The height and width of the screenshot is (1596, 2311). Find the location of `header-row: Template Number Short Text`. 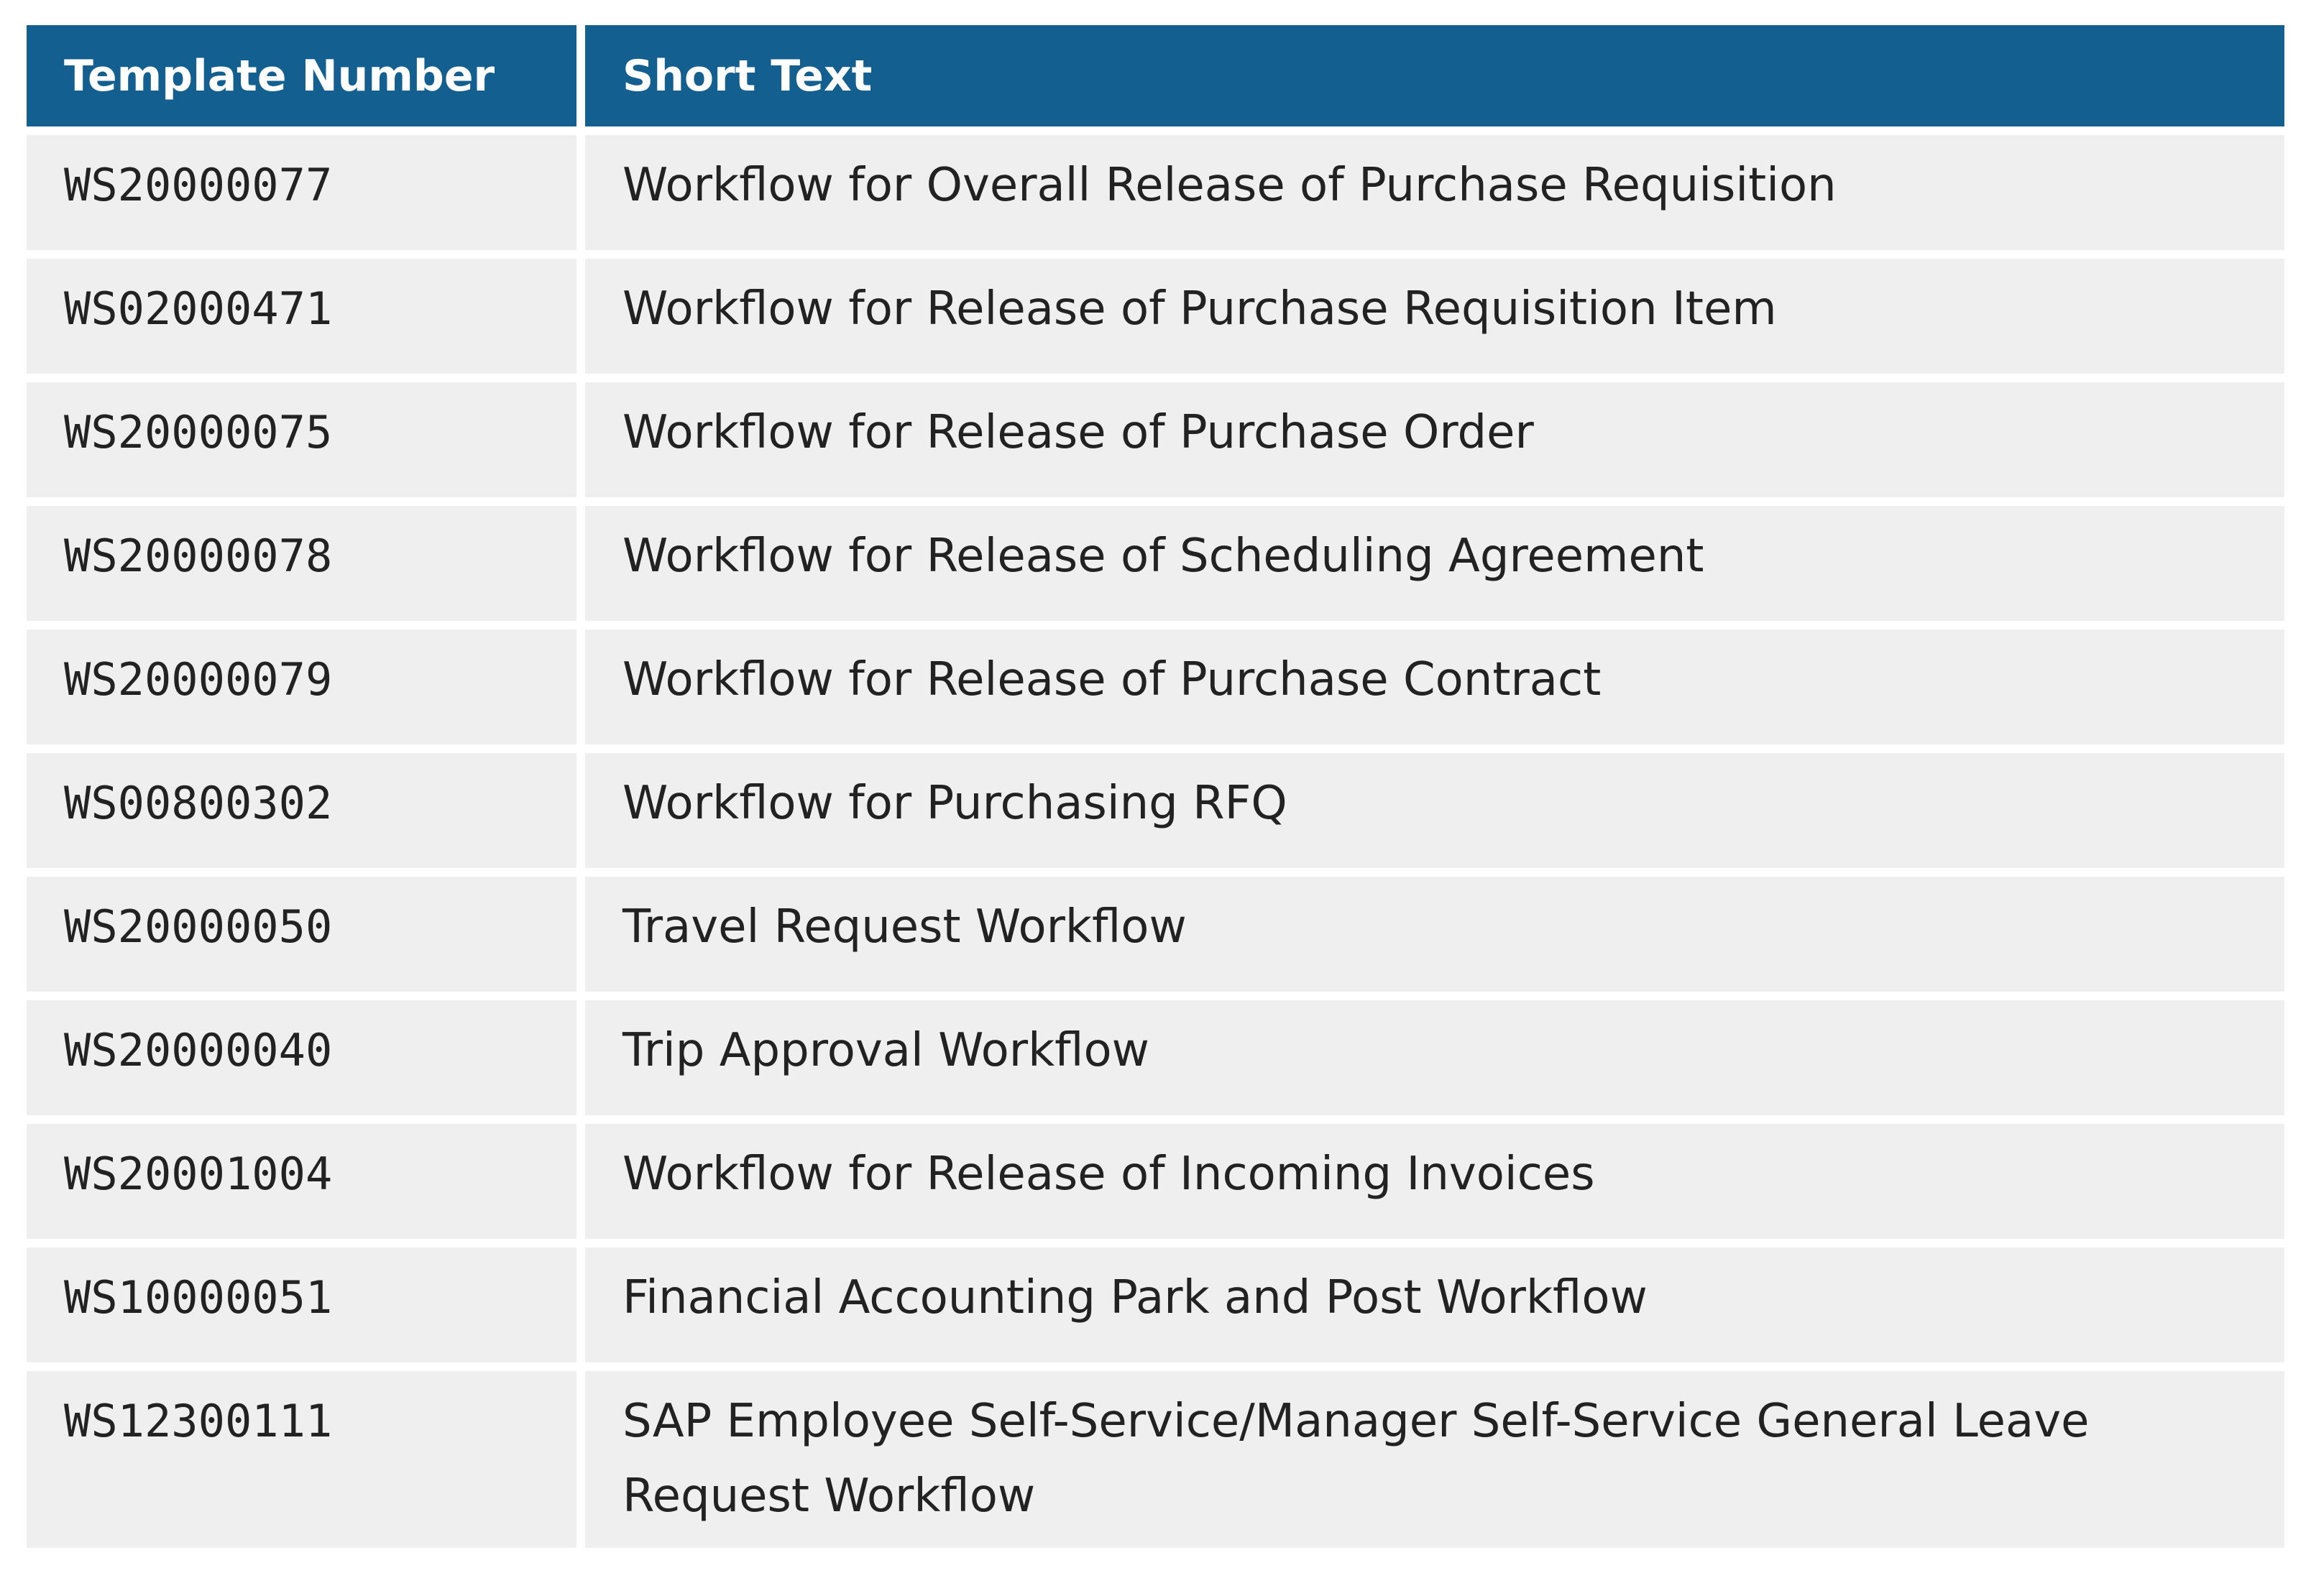

header-row: Template Number Short Text is located at coordinates (1155, 76).